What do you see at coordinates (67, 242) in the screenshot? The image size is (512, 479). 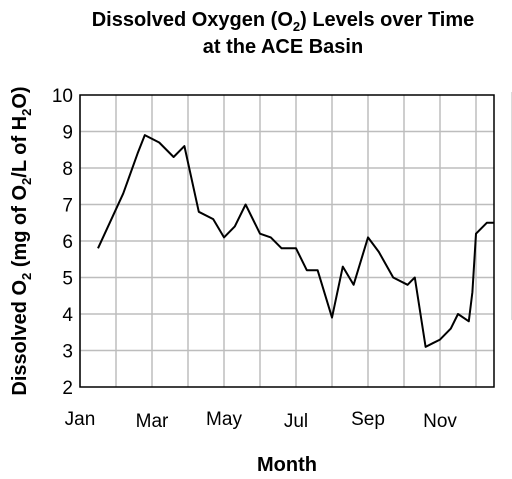 I see `y-tick-label: 6` at bounding box center [67, 242].